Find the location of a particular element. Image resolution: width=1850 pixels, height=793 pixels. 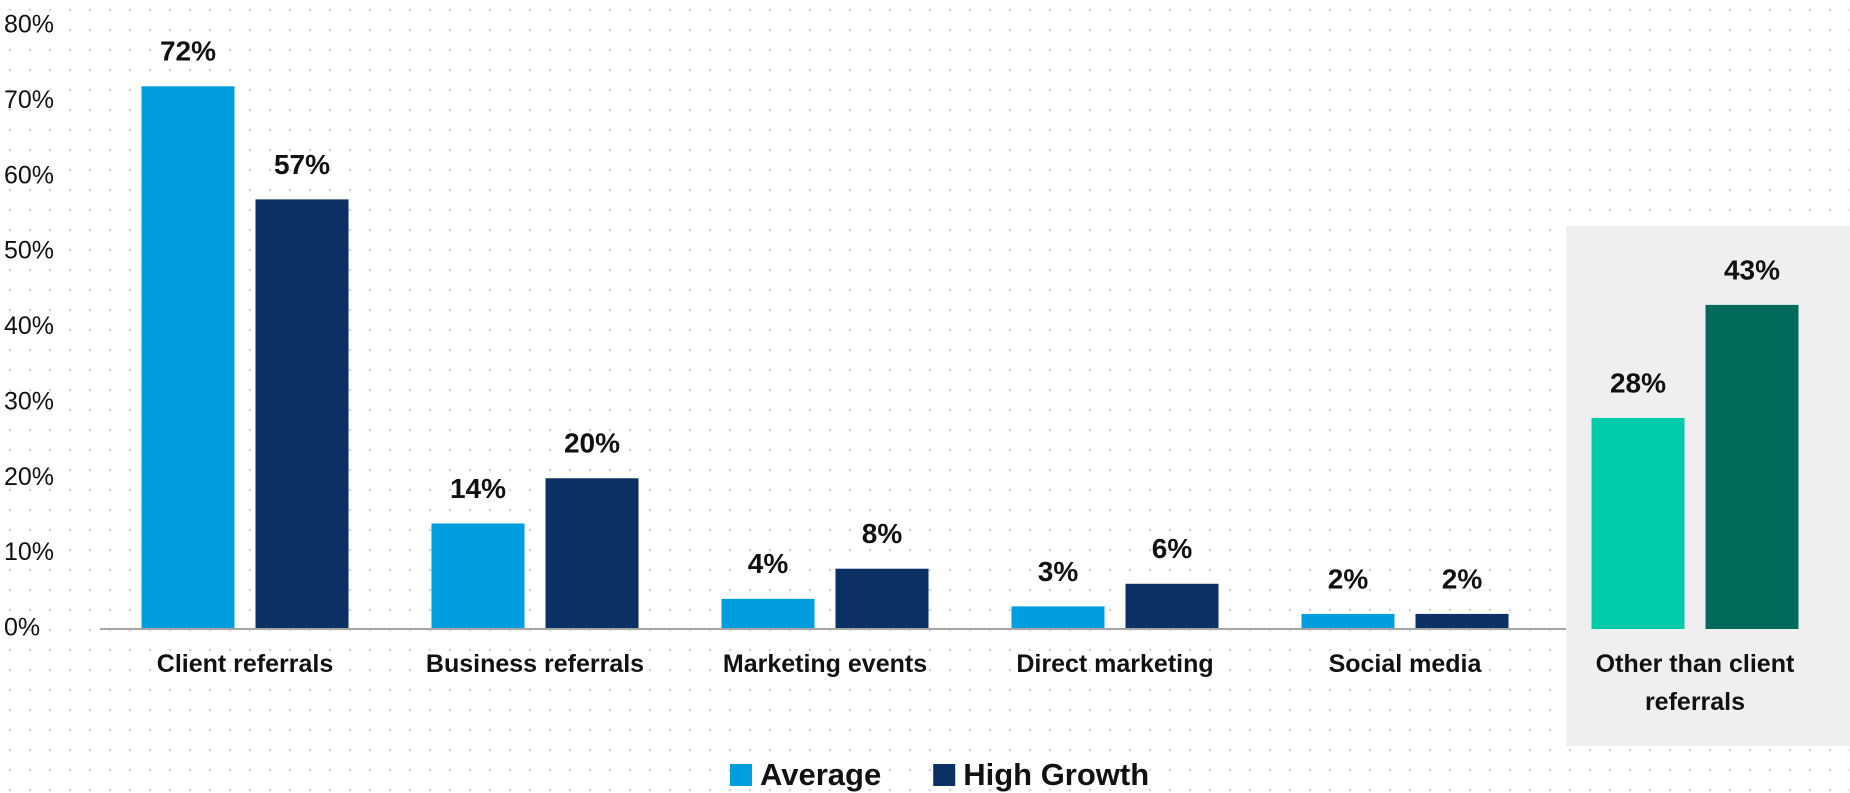

x-tick-label: Marketing events is located at coordinates (825, 664).